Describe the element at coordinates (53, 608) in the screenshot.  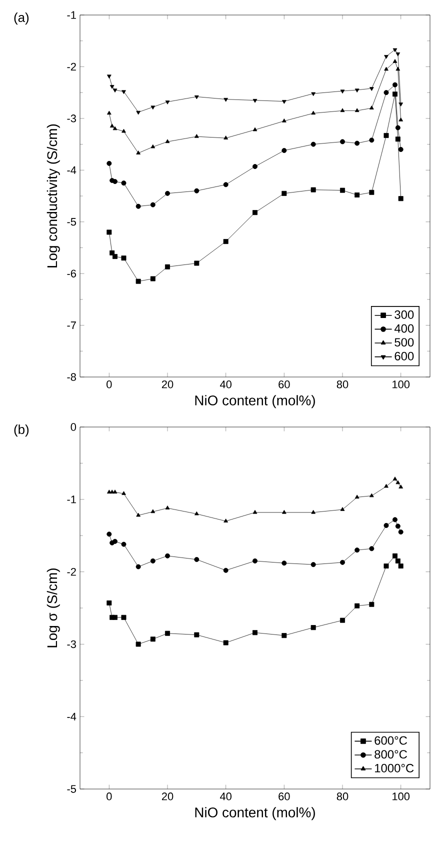
I see `y-axis-title: Log σ (S/cm)` at that location.